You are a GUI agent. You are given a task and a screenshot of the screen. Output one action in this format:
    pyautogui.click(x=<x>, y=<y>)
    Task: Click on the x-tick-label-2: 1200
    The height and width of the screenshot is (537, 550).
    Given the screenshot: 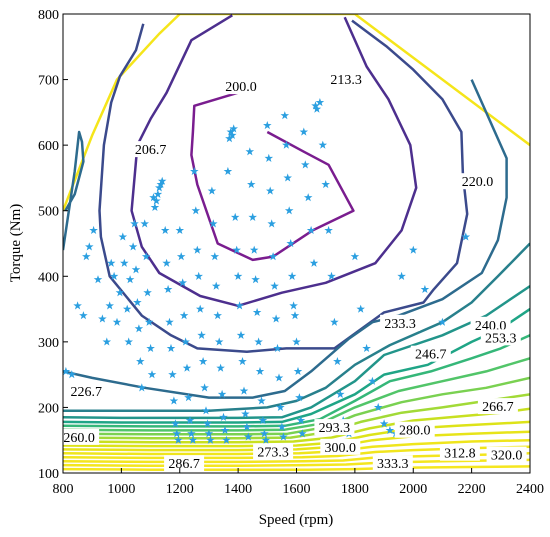 What is the action you would take?
    pyautogui.click(x=180, y=489)
    